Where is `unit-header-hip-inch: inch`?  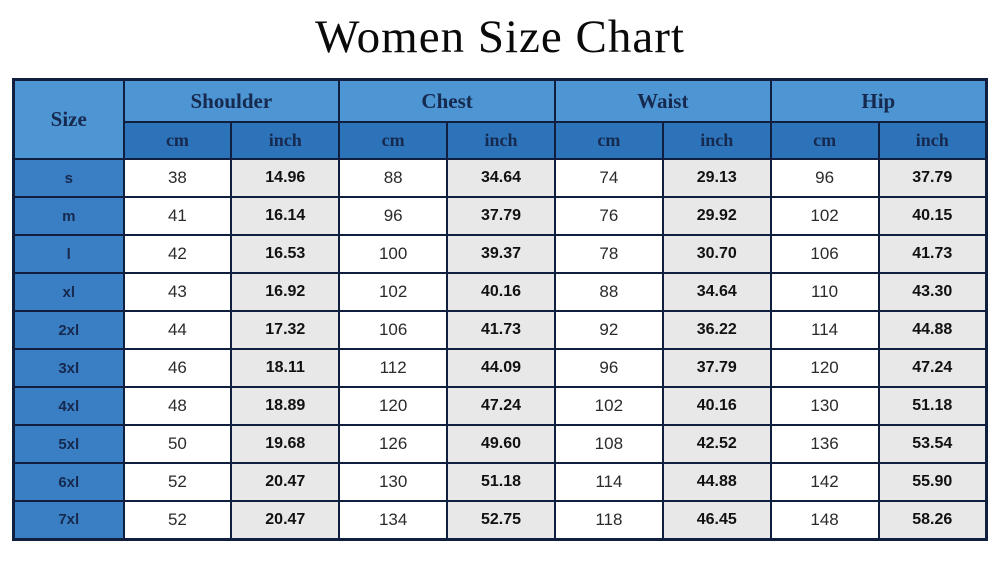 unit-header-hip-inch: inch is located at coordinates (932, 140).